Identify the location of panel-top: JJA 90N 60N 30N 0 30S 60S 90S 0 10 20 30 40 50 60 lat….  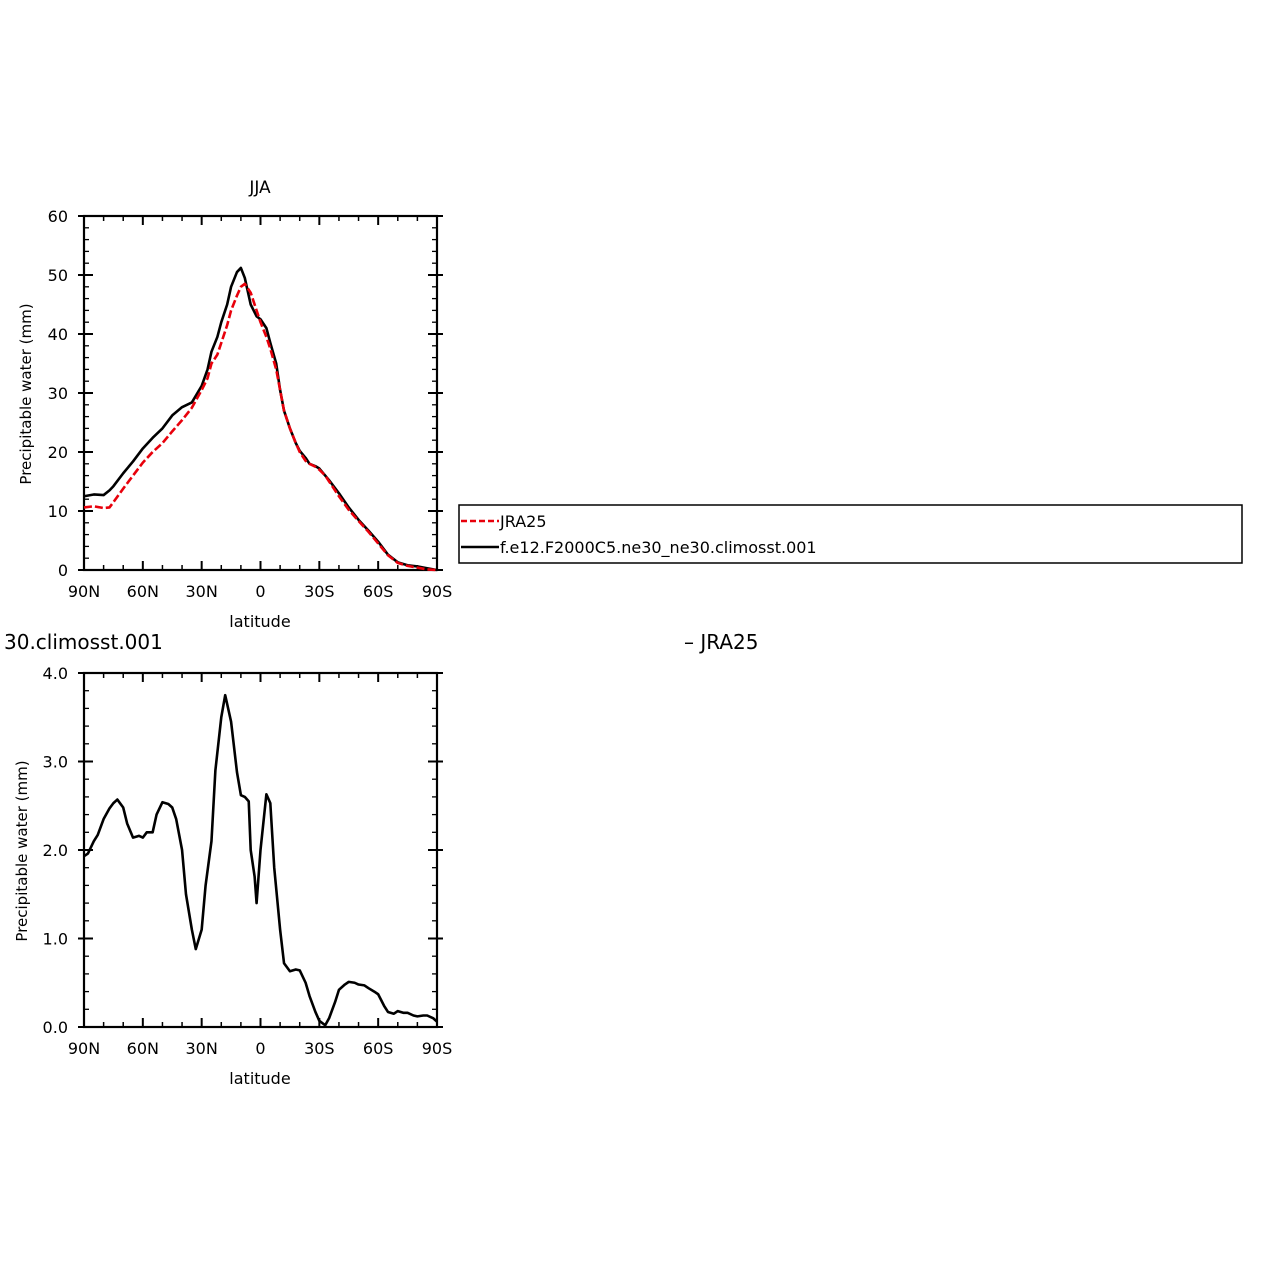
(234, 404).